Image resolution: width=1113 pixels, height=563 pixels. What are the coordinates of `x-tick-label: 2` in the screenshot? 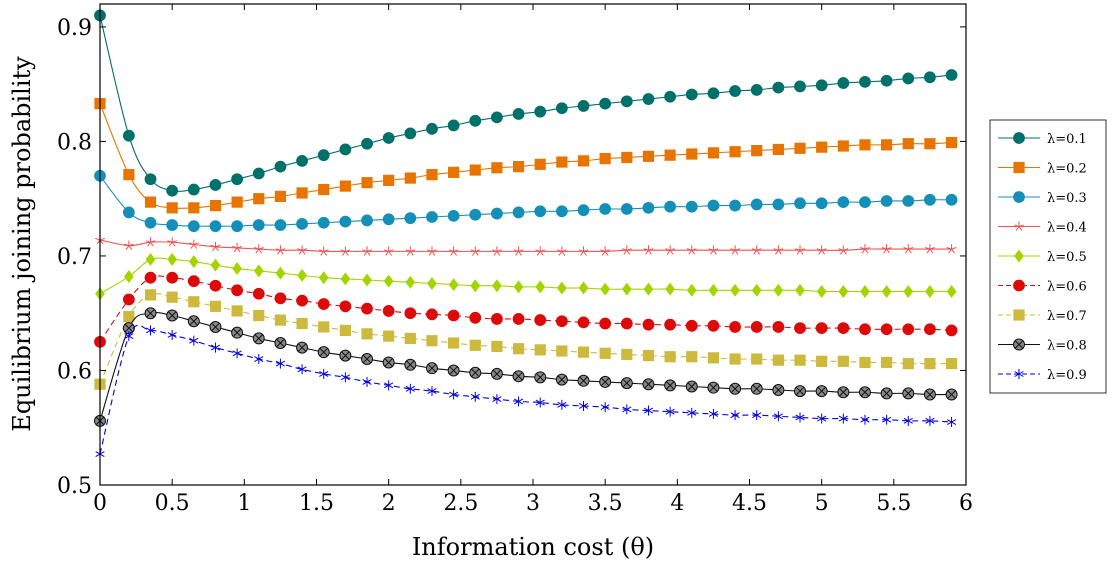 It's located at (389, 503).